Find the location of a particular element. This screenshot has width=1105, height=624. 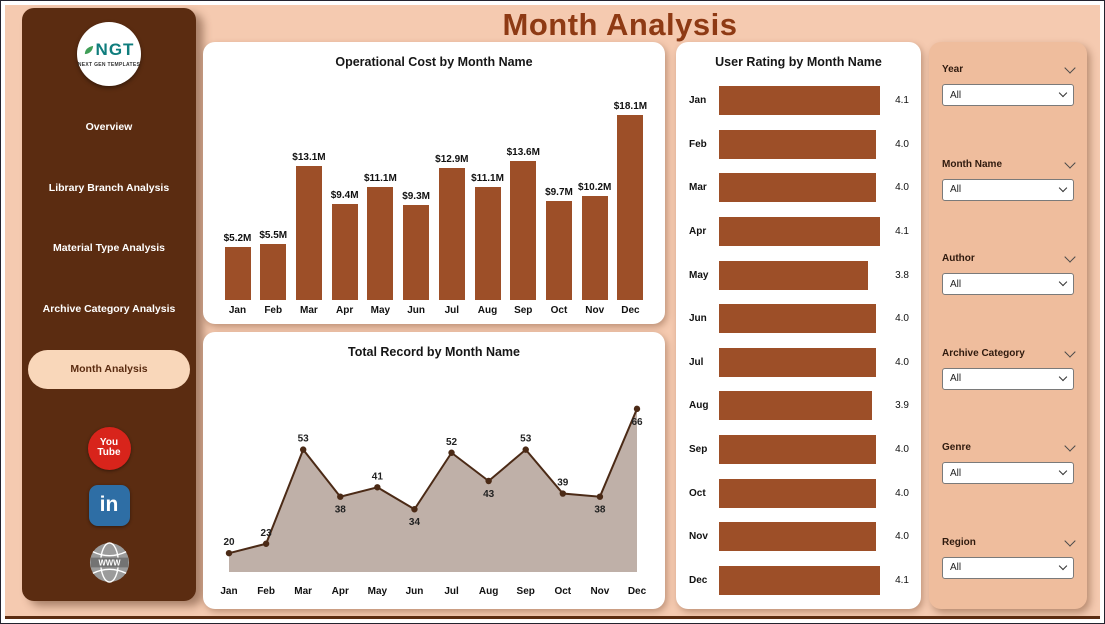

data-point-jan is located at coordinates (229, 553).